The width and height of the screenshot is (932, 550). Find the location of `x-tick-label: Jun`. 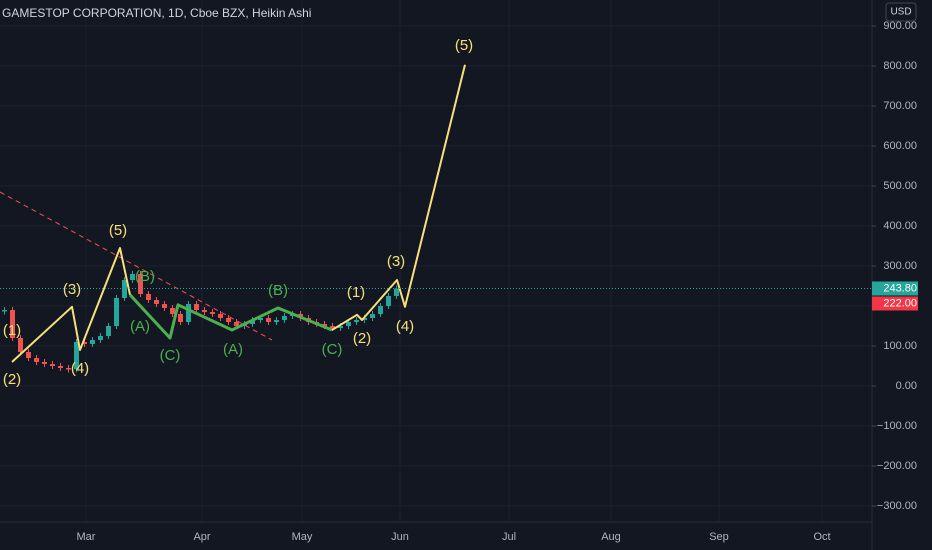

x-tick-label: Jun is located at coordinates (400, 537).